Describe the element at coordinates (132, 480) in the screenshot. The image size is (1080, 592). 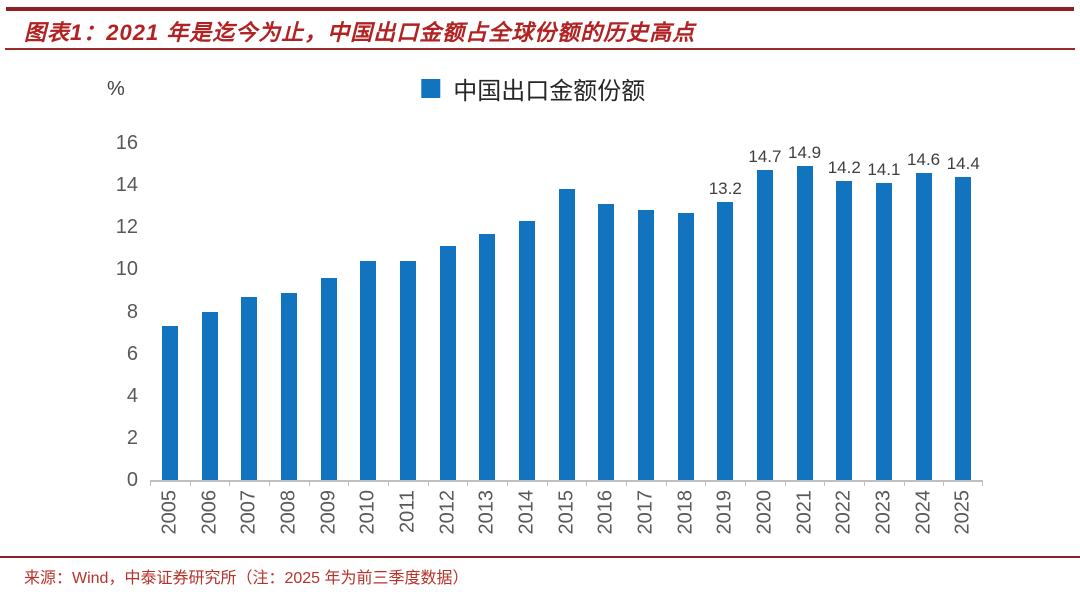
I see `y-tick-label: 0` at that location.